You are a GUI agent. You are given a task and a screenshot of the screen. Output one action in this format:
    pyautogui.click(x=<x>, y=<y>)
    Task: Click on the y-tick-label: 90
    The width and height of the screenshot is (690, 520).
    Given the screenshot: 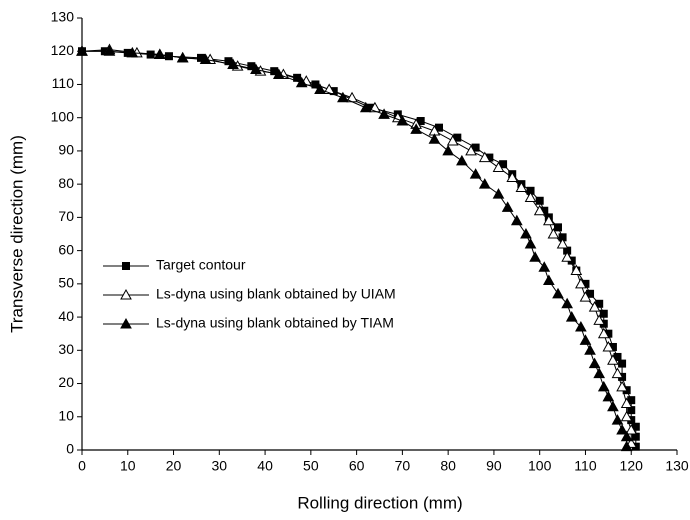 What is the action you would take?
    pyautogui.click(x=66, y=150)
    